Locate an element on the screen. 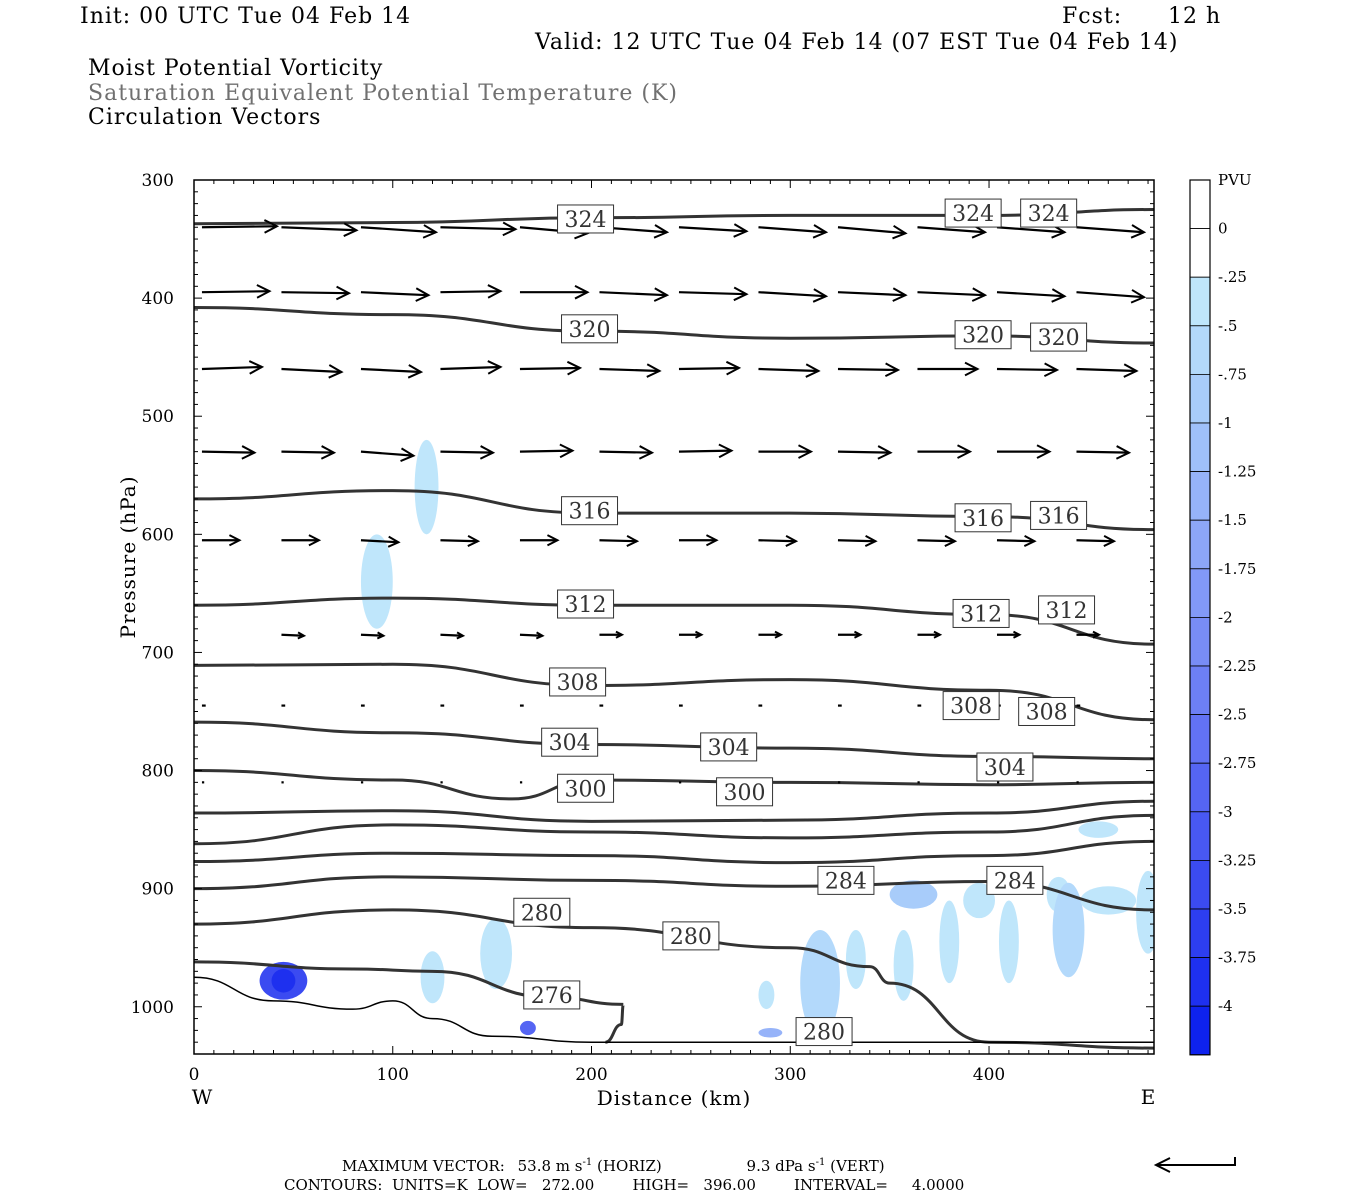  colorbar-label: -3.25 is located at coordinates (1237, 860).